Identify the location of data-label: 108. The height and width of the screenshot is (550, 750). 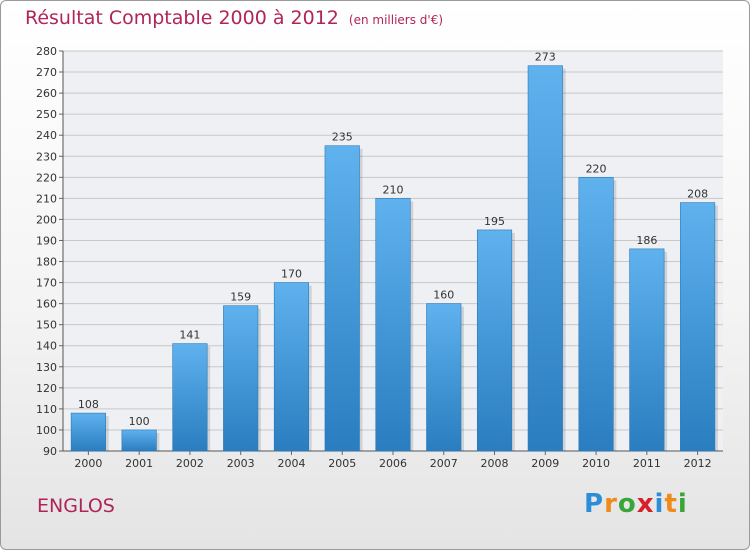
(88, 404).